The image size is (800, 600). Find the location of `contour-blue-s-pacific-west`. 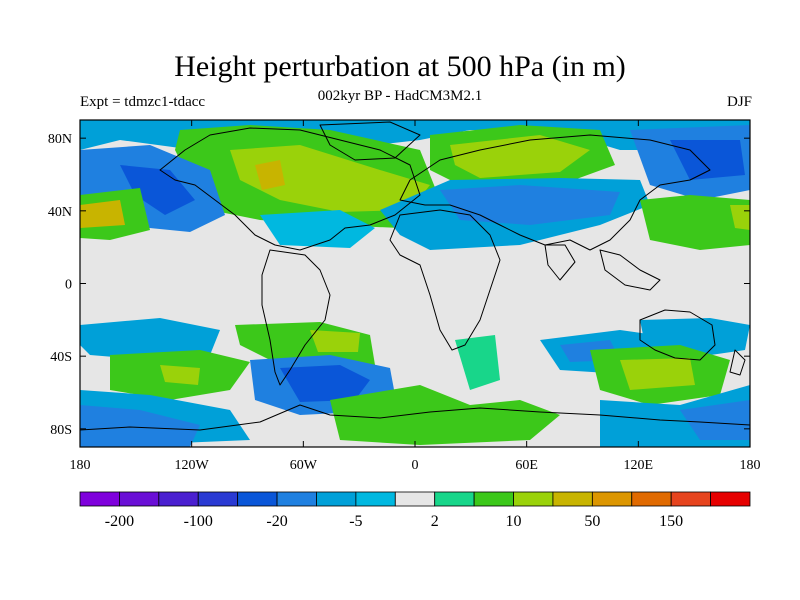

contour-blue-s-pacific-west is located at coordinates (150, 339).